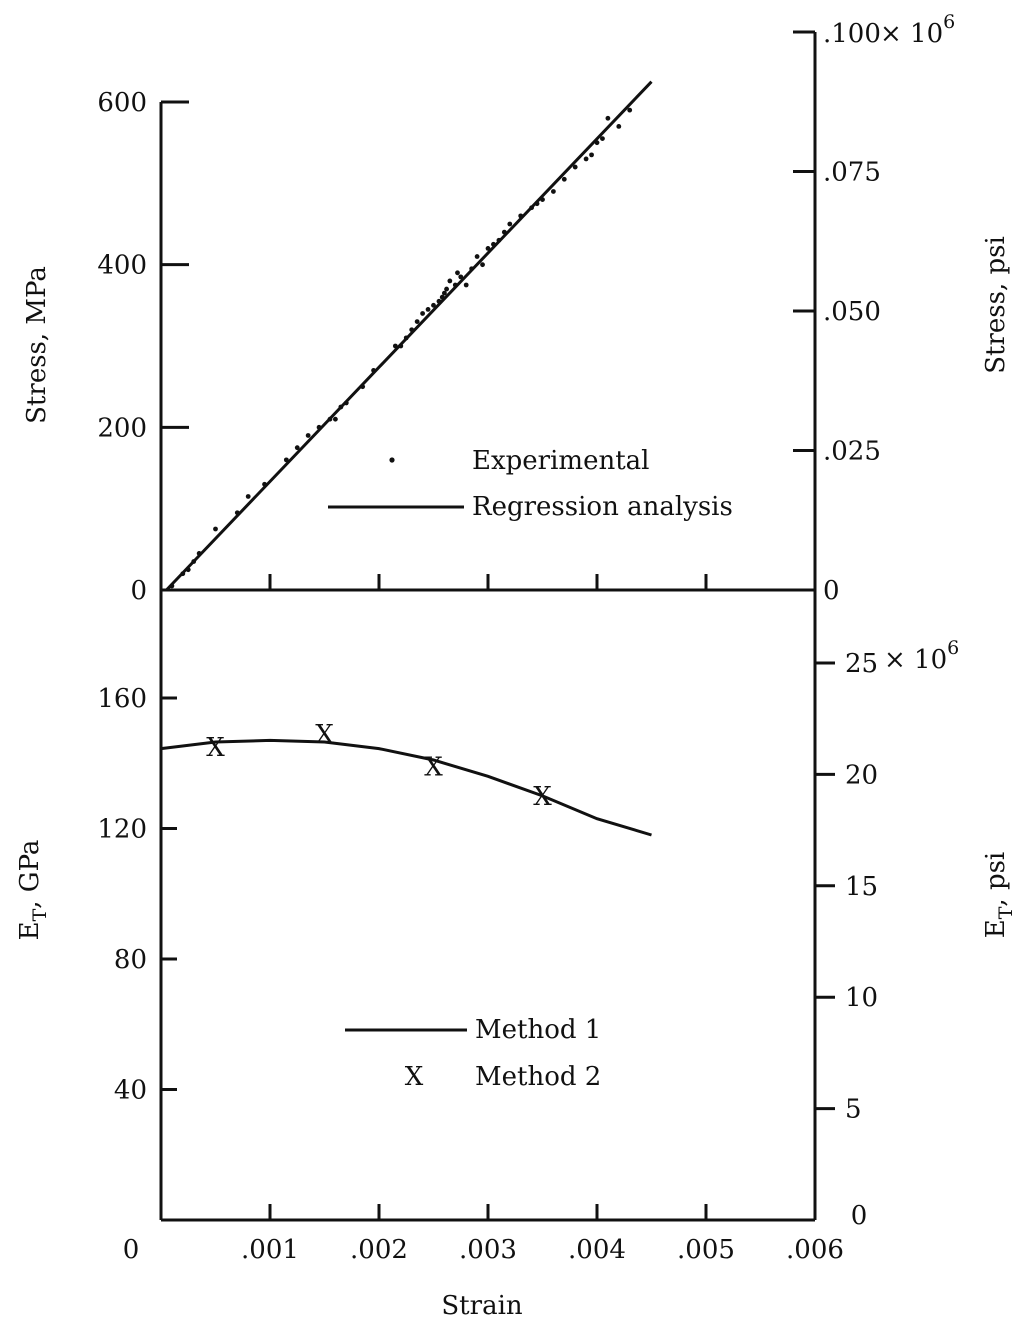 The width and height of the screenshot is (1023, 1323). Describe the element at coordinates (861, 664) in the screenshot. I see `et-psi-tick-label: 25` at that location.